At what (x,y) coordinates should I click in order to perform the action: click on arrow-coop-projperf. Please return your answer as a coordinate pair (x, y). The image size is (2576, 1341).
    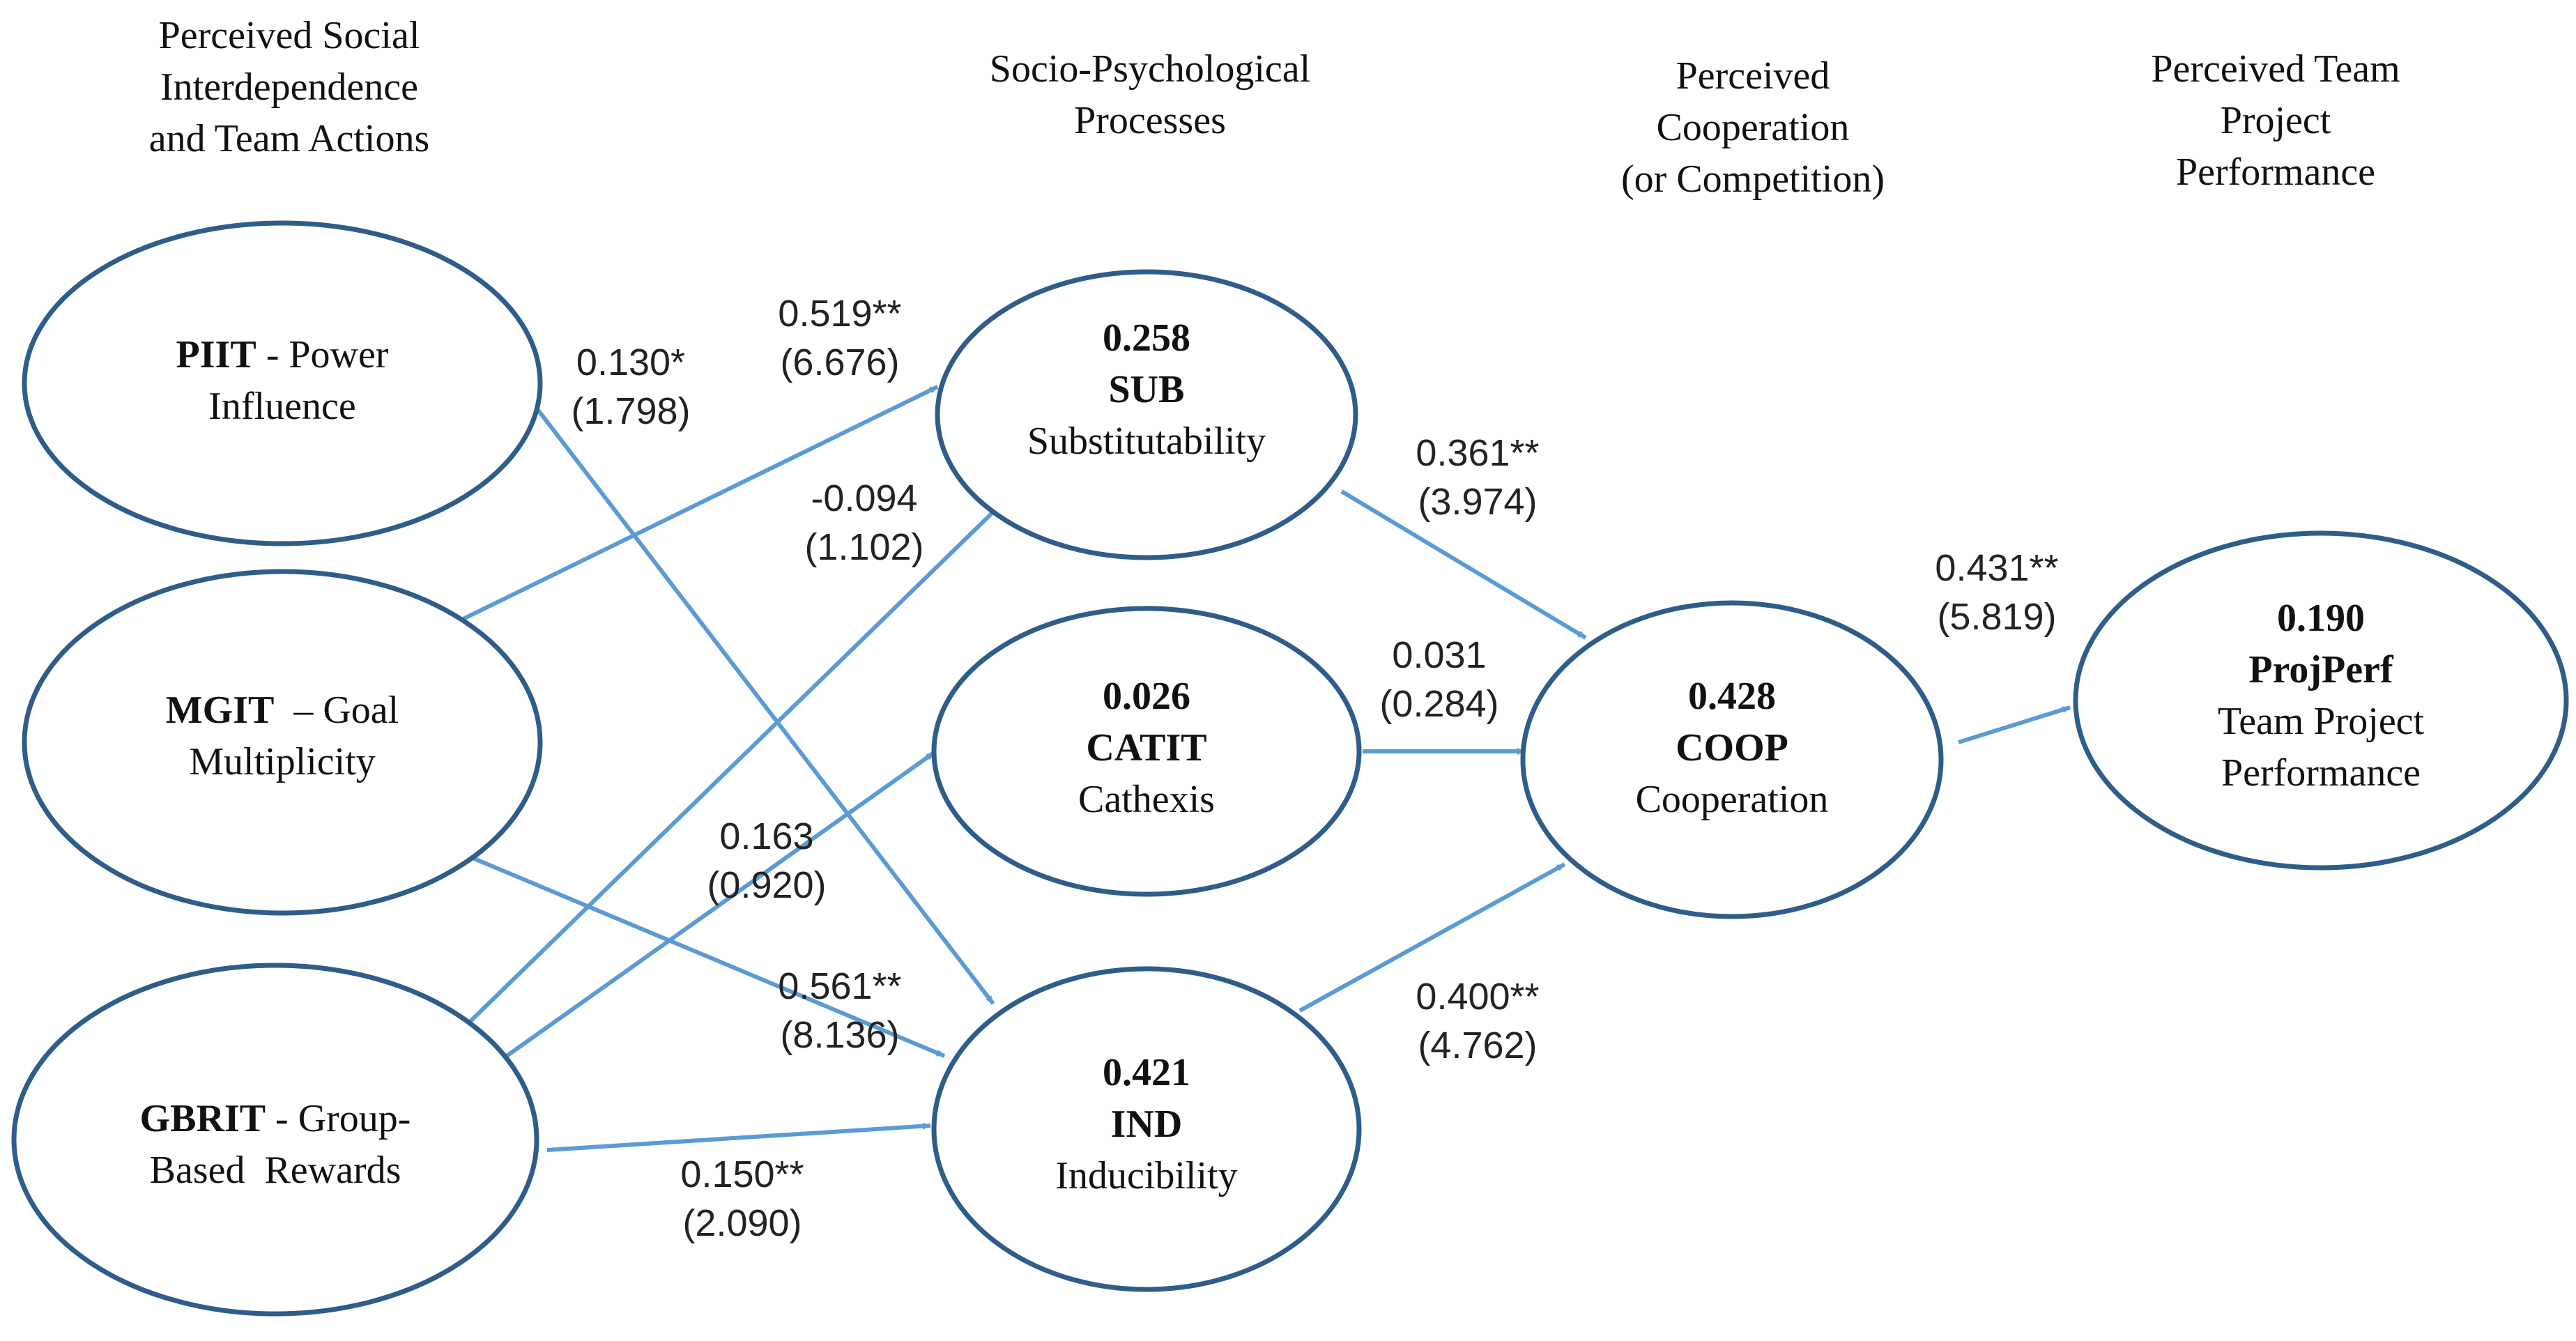
    Looking at the image, I should click on (2014, 724).